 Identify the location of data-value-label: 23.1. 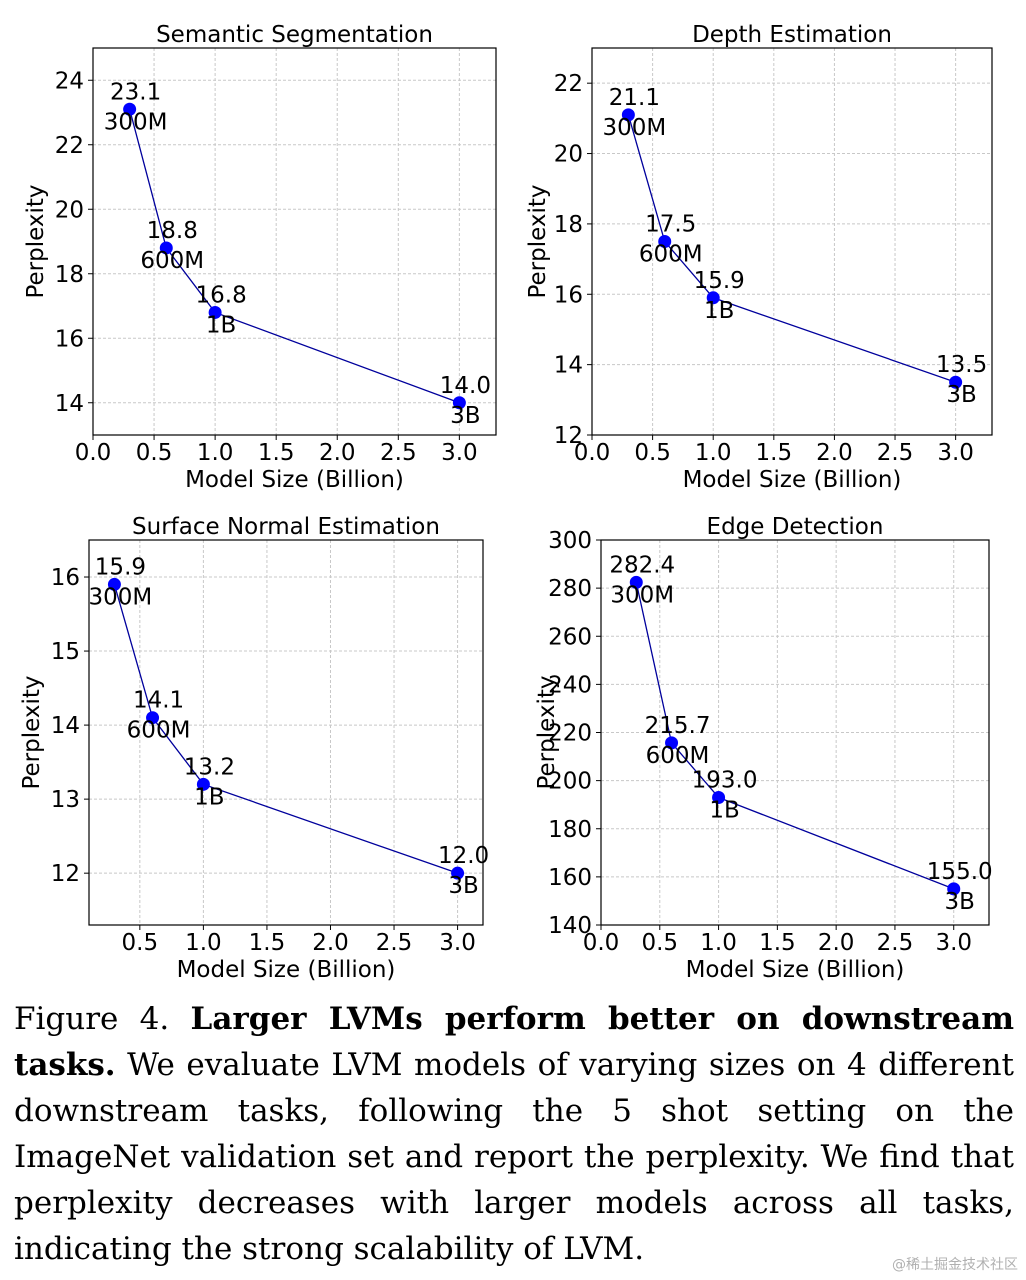
(135, 92).